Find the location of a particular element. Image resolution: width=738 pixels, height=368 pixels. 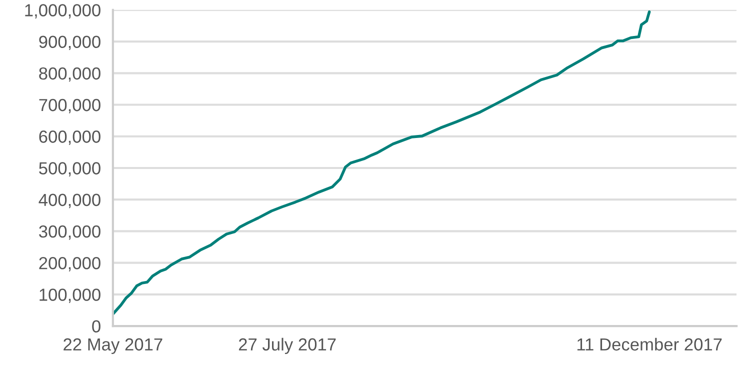

y-tick-label: 200,000 is located at coordinates (69, 264).